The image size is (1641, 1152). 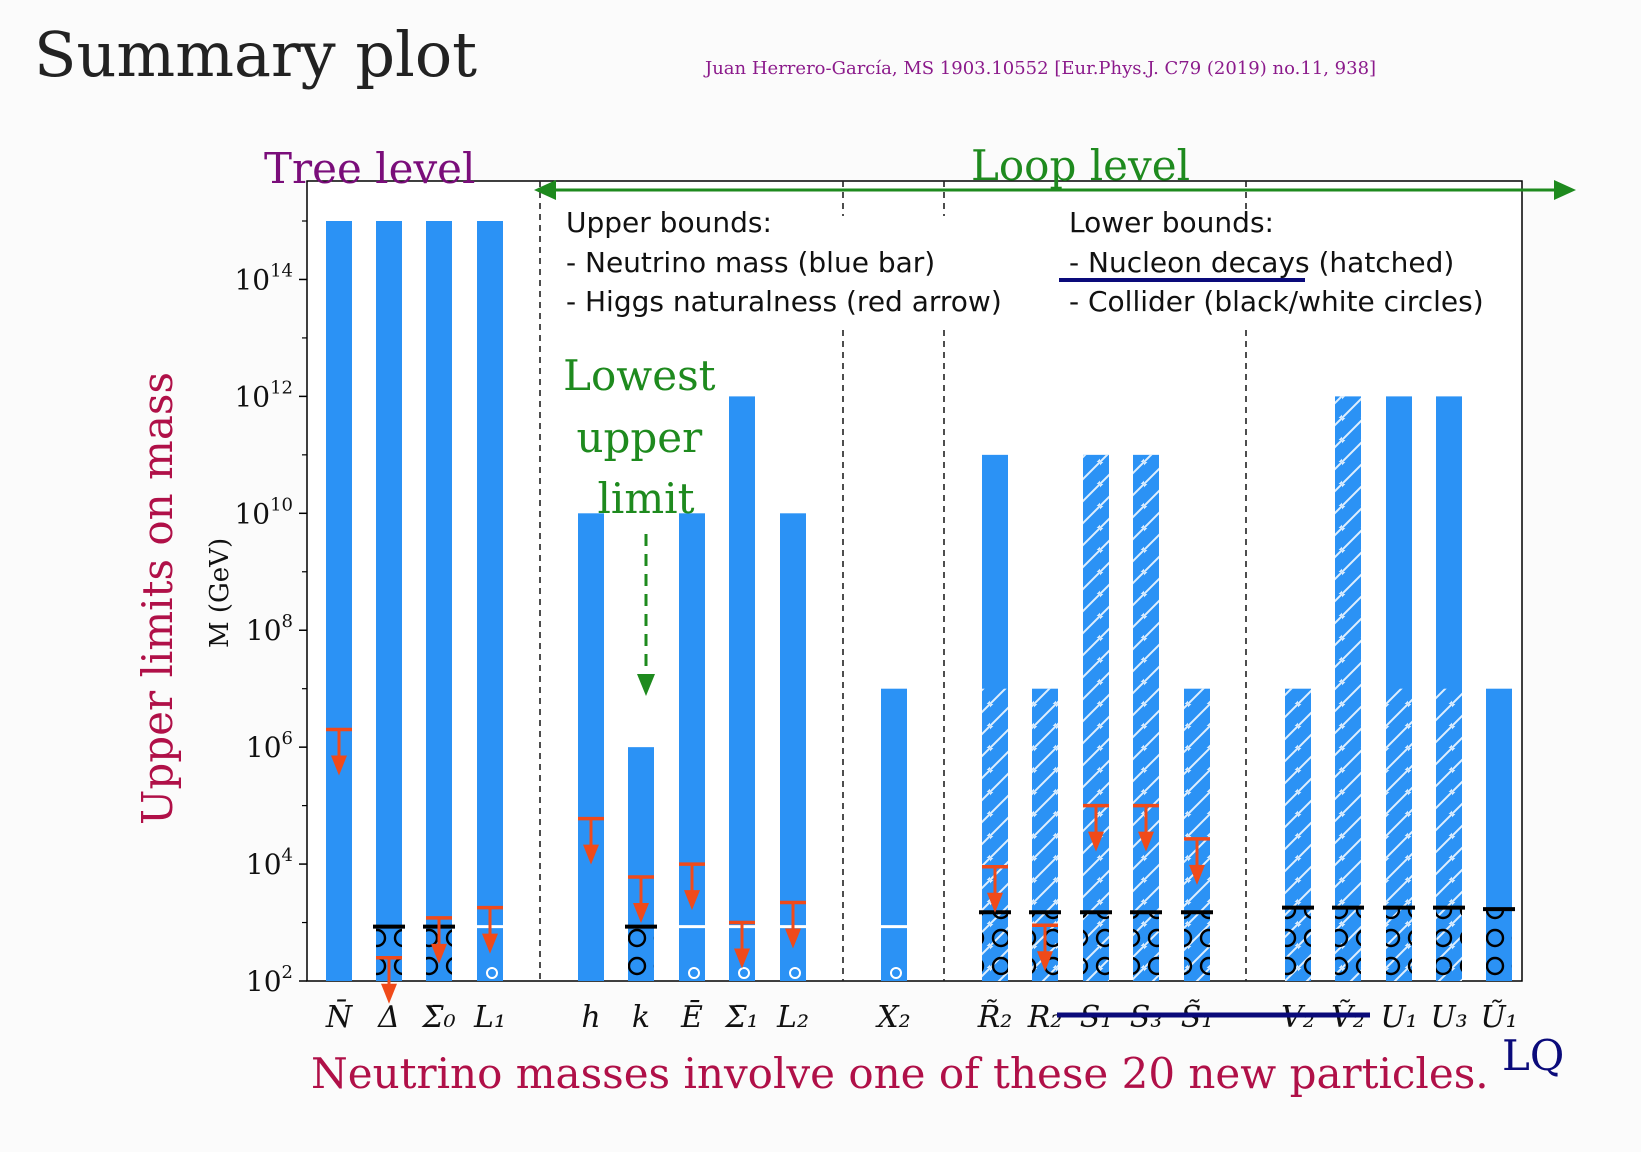 What do you see at coordinates (270, 609) in the screenshot?
I see `y-axis: 10² 10⁴ 10⁶ 10⁸ 10¹⁰ 10¹² 10¹⁴` at bounding box center [270, 609].